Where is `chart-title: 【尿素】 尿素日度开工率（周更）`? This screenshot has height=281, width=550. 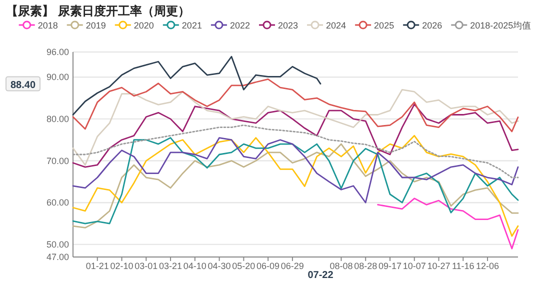 chart-title: 【尿素】 尿素日度开工率（周更） is located at coordinates (98, 11).